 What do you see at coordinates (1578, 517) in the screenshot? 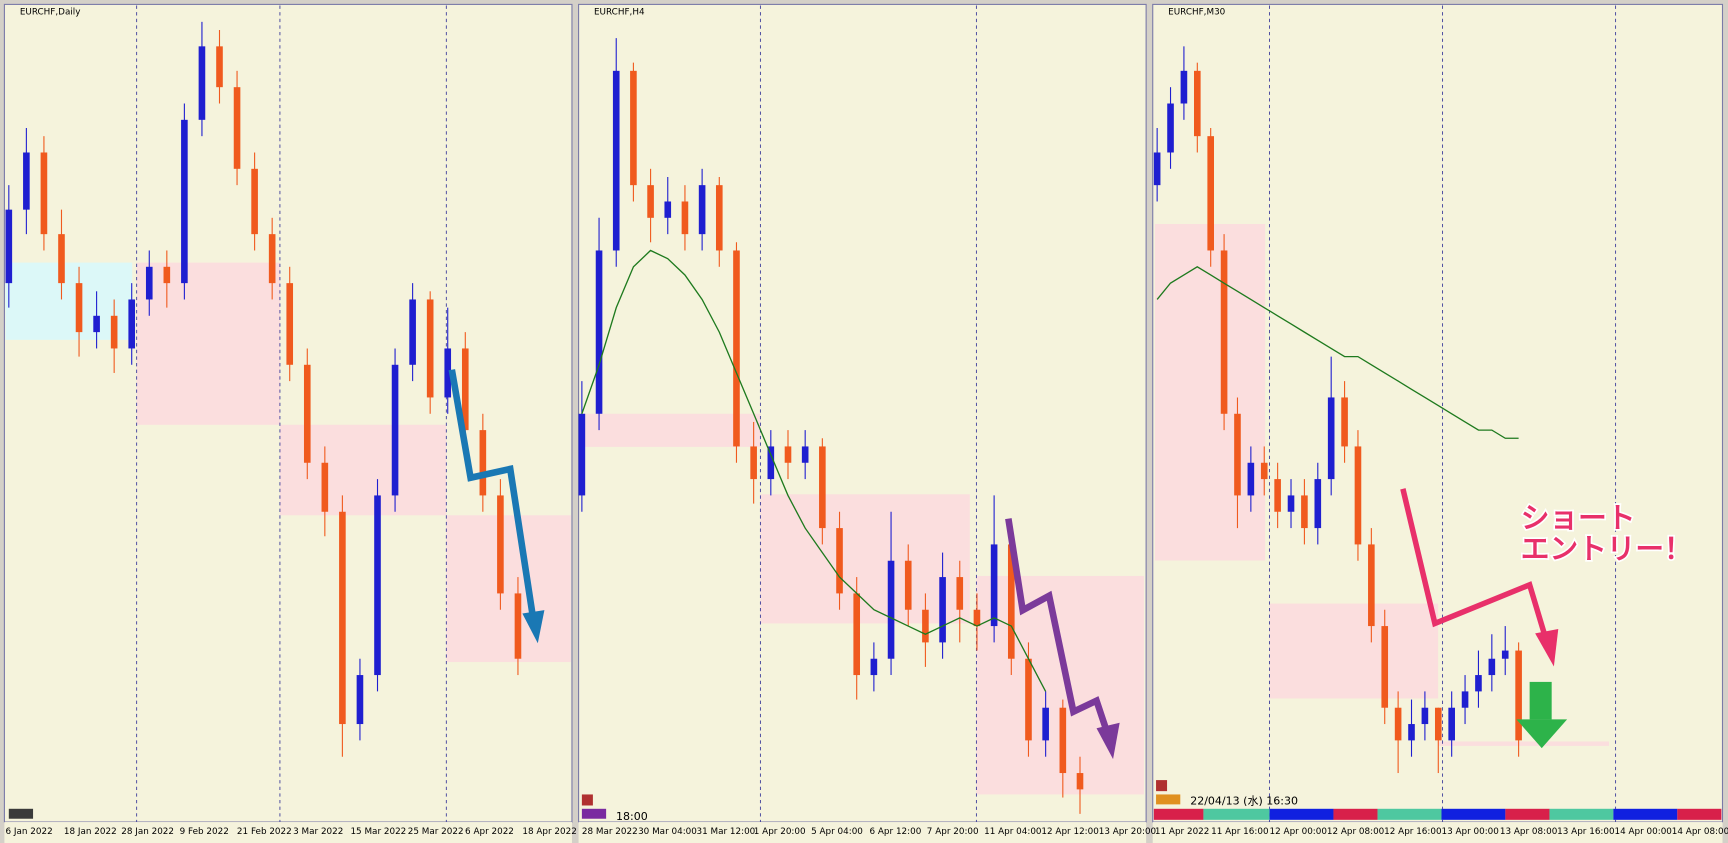
I see `annotation: ショート` at bounding box center [1578, 517].